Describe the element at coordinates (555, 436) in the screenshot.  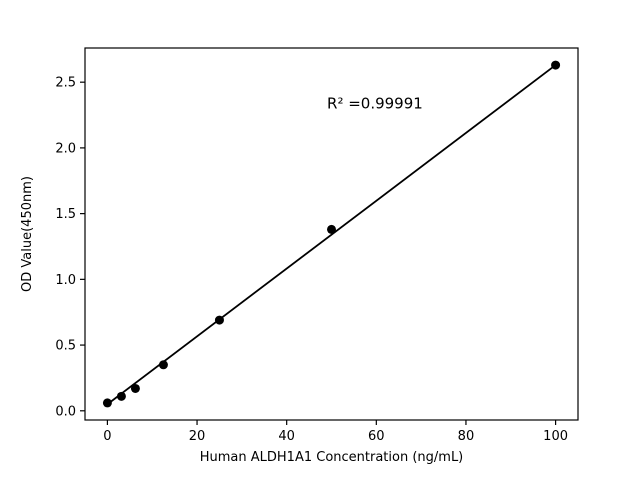
I see `x-tick-label: 100` at that location.